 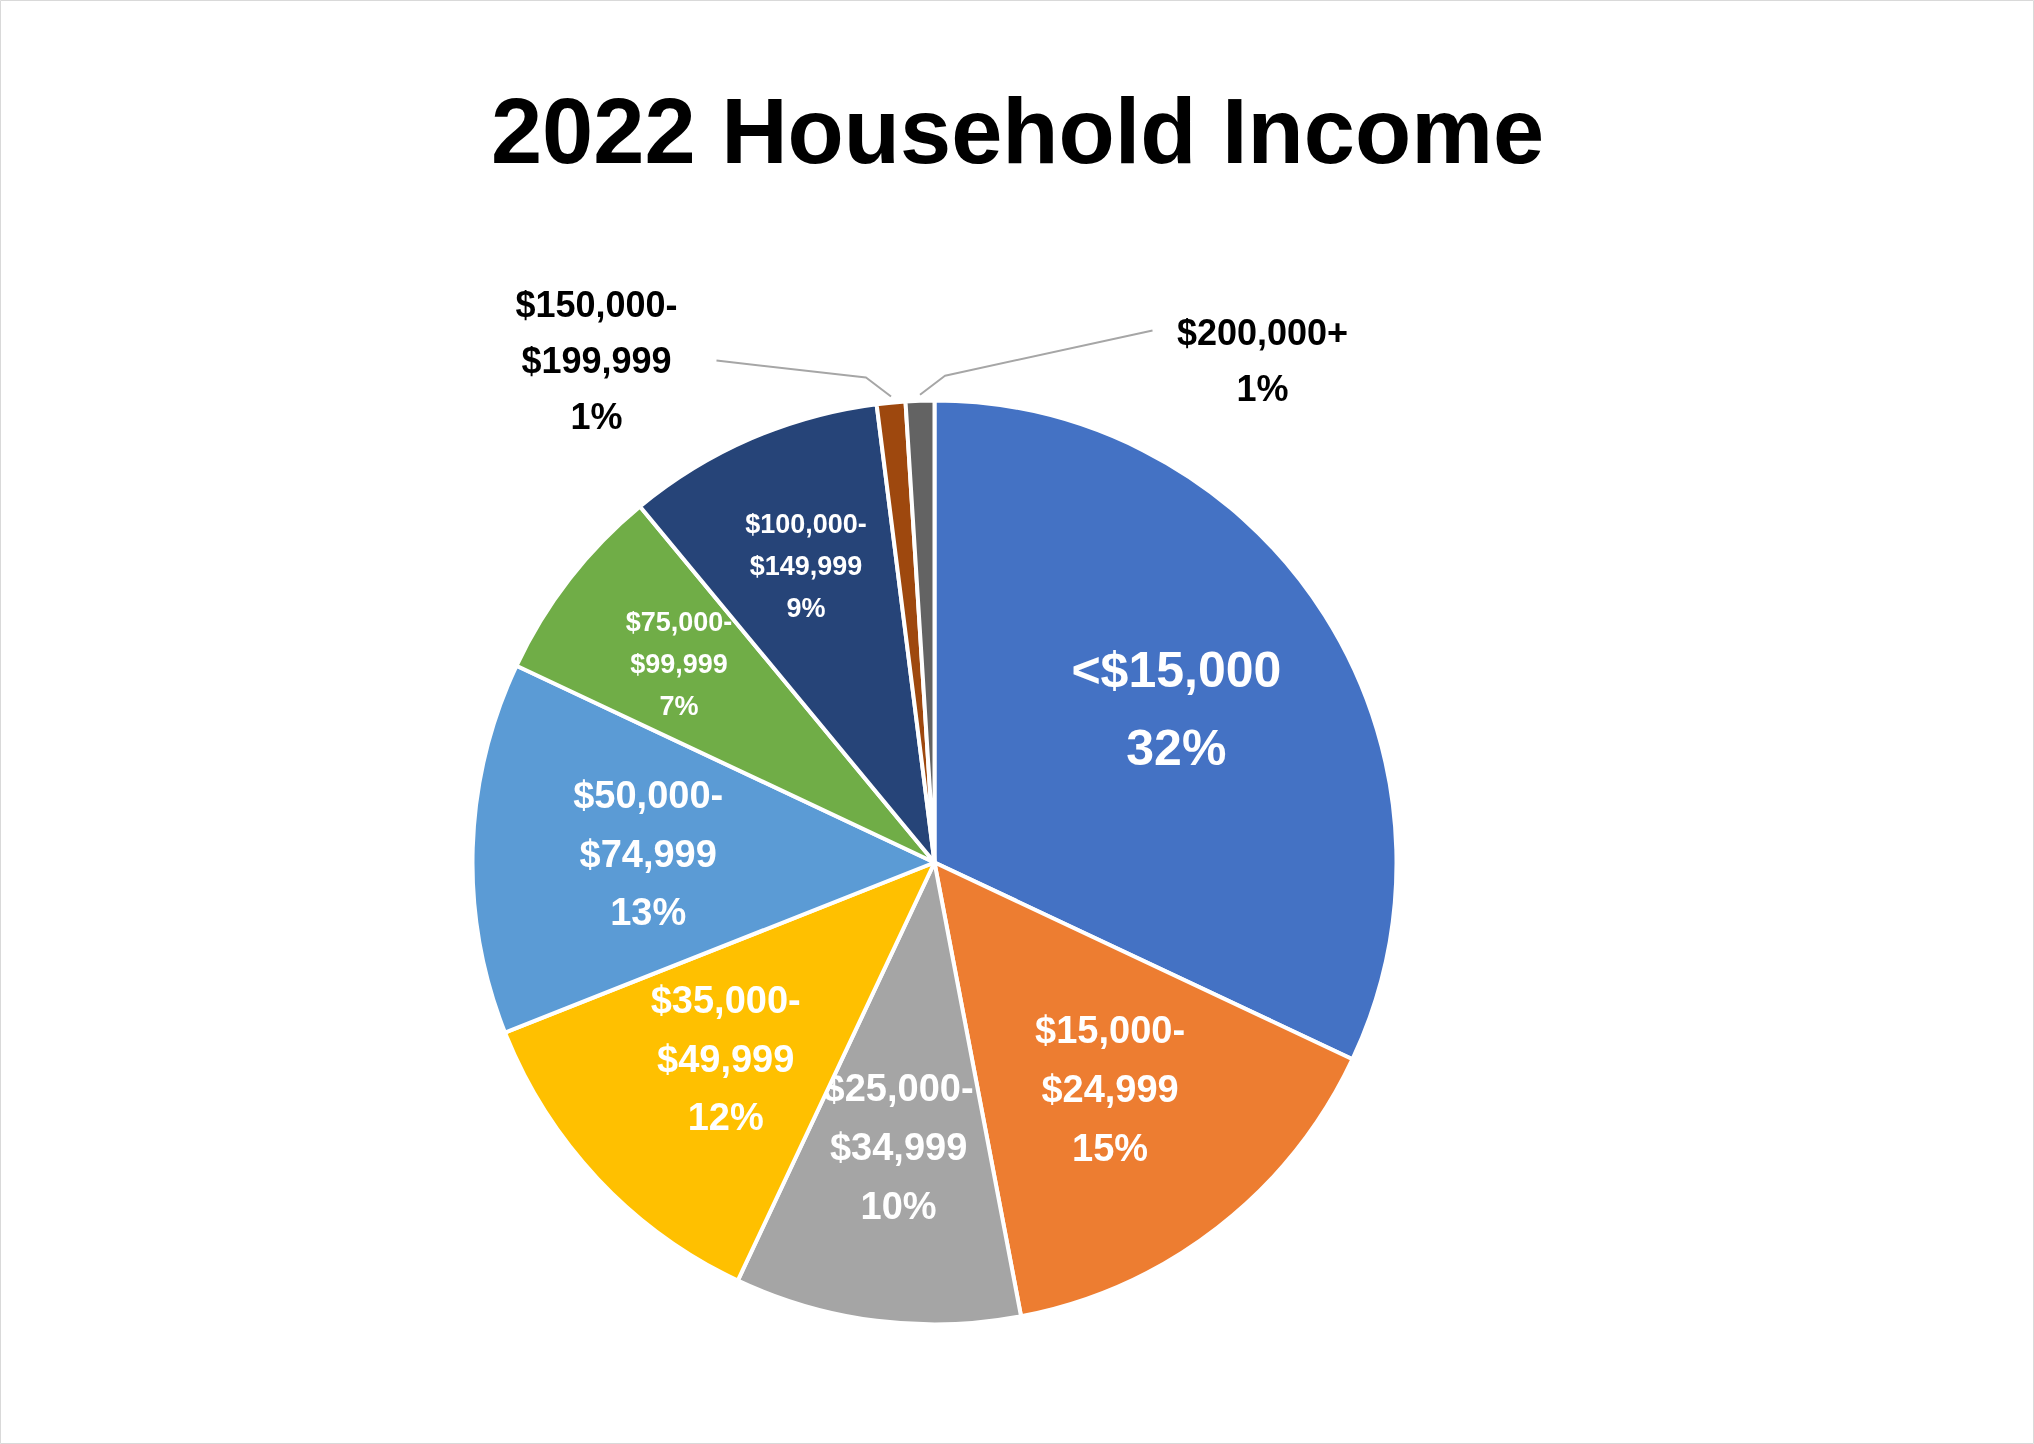 I want to click on slice-label: $100,000-$149,999, so click(x=806, y=544).